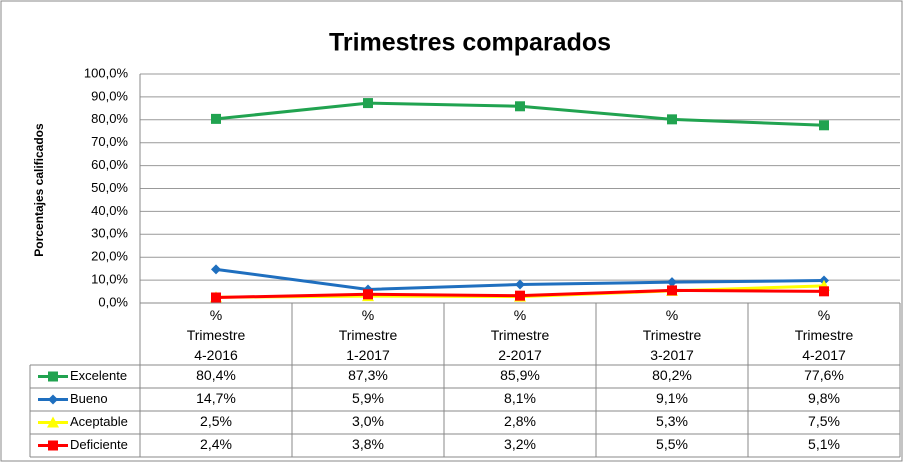 This screenshot has height=463, width=904. Describe the element at coordinates (672, 421) in the screenshot. I see `table-value: 5,3%` at that location.